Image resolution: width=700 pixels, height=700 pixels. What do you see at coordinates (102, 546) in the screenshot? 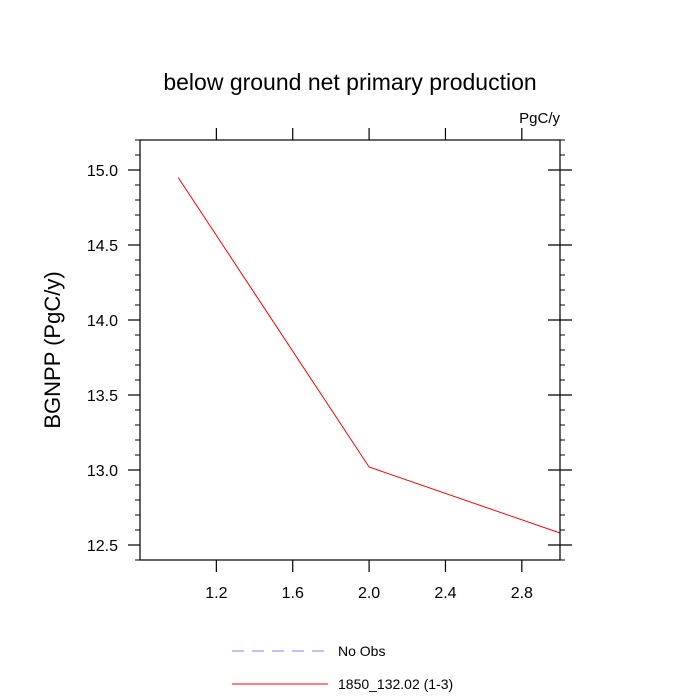
I see `y-tick-label: 12.5` at bounding box center [102, 546].